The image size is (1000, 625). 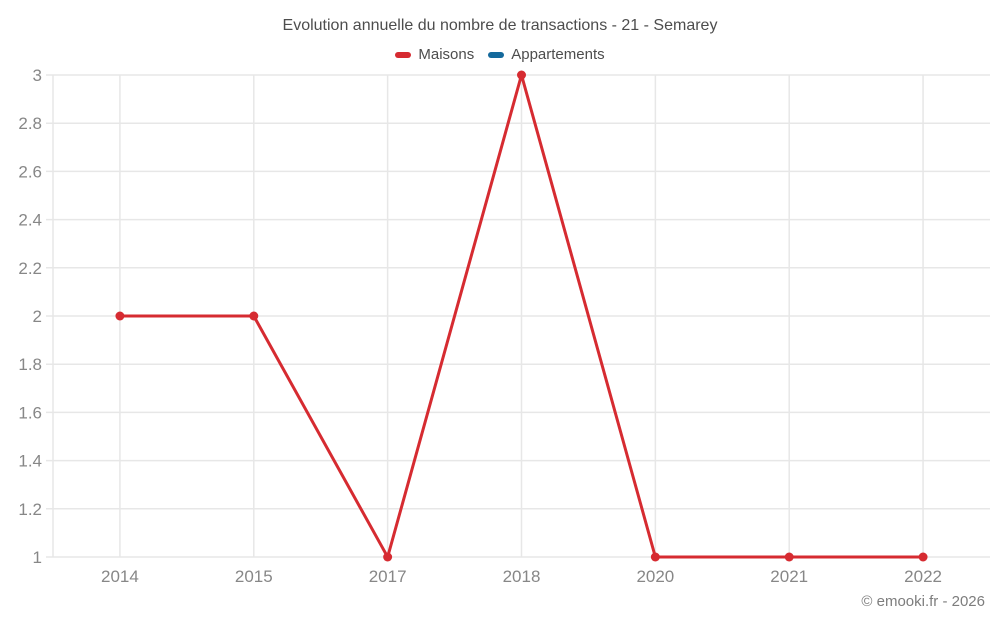 What do you see at coordinates (30, 509) in the screenshot?
I see `y-axis-tick-label: 1.2` at bounding box center [30, 509].